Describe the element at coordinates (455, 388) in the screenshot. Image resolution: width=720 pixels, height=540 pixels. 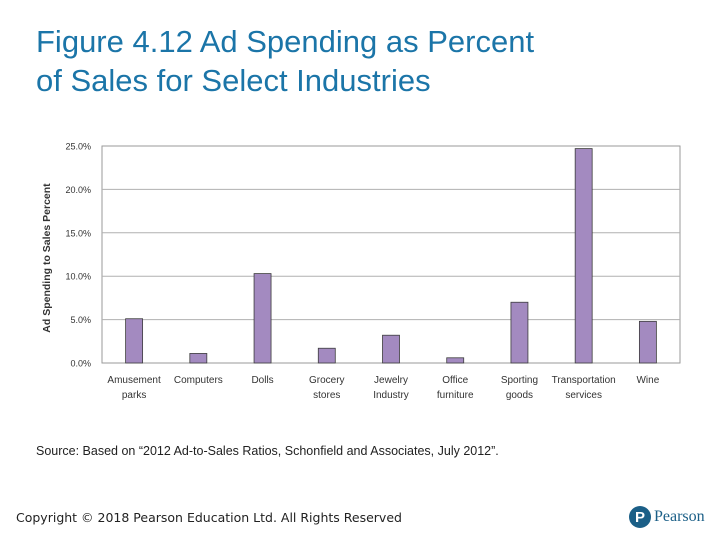
I see `x-tick-label: Office furniture` at that location.